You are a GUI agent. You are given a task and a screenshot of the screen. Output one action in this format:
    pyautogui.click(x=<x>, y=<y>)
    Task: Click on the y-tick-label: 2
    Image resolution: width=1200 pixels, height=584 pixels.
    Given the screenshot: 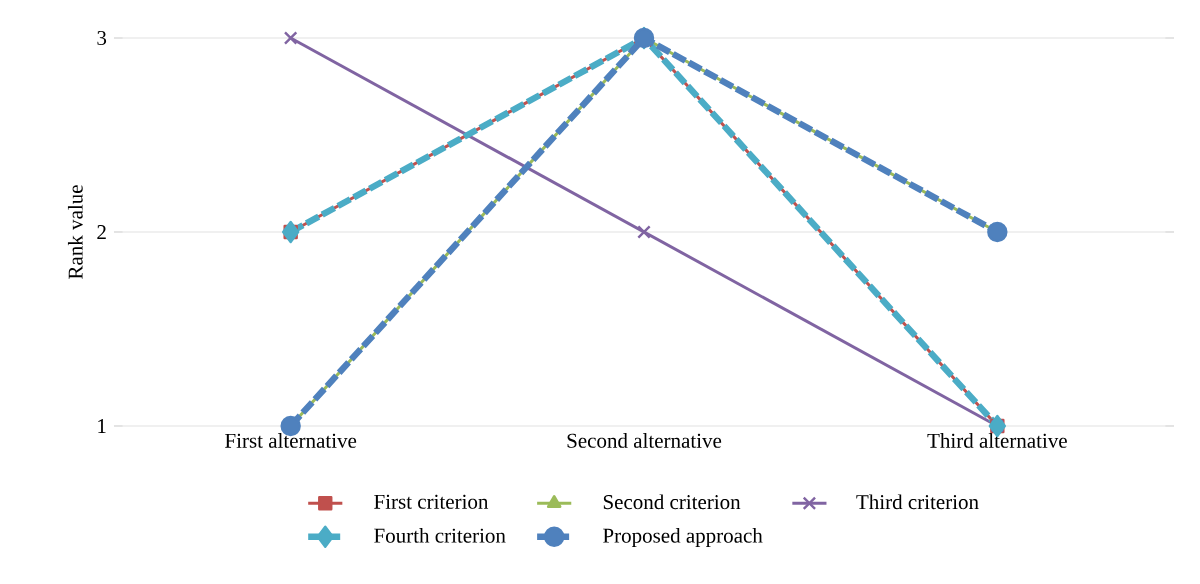 What is the action you would take?
    pyautogui.click(x=101, y=232)
    